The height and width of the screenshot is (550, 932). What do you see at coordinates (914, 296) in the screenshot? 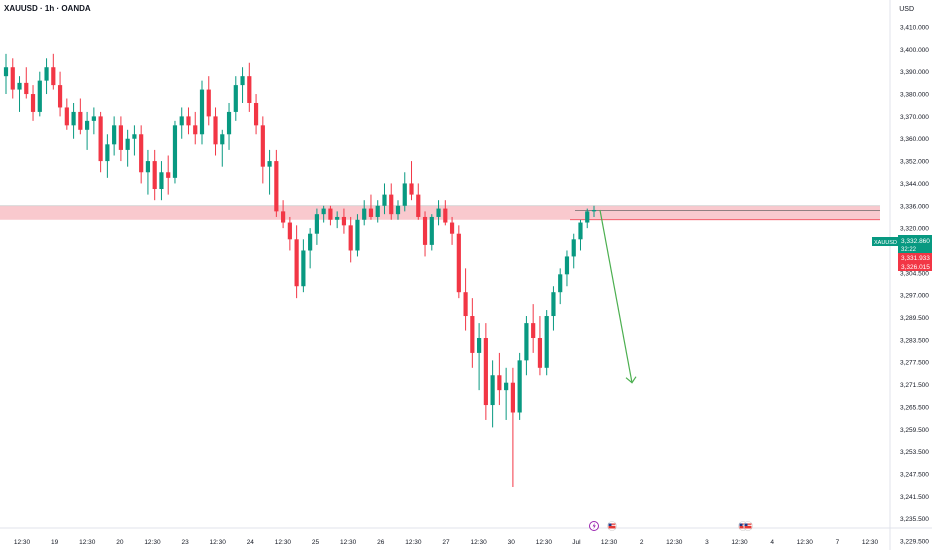
I see `y-tick-label: 3,297.000` at bounding box center [914, 296].